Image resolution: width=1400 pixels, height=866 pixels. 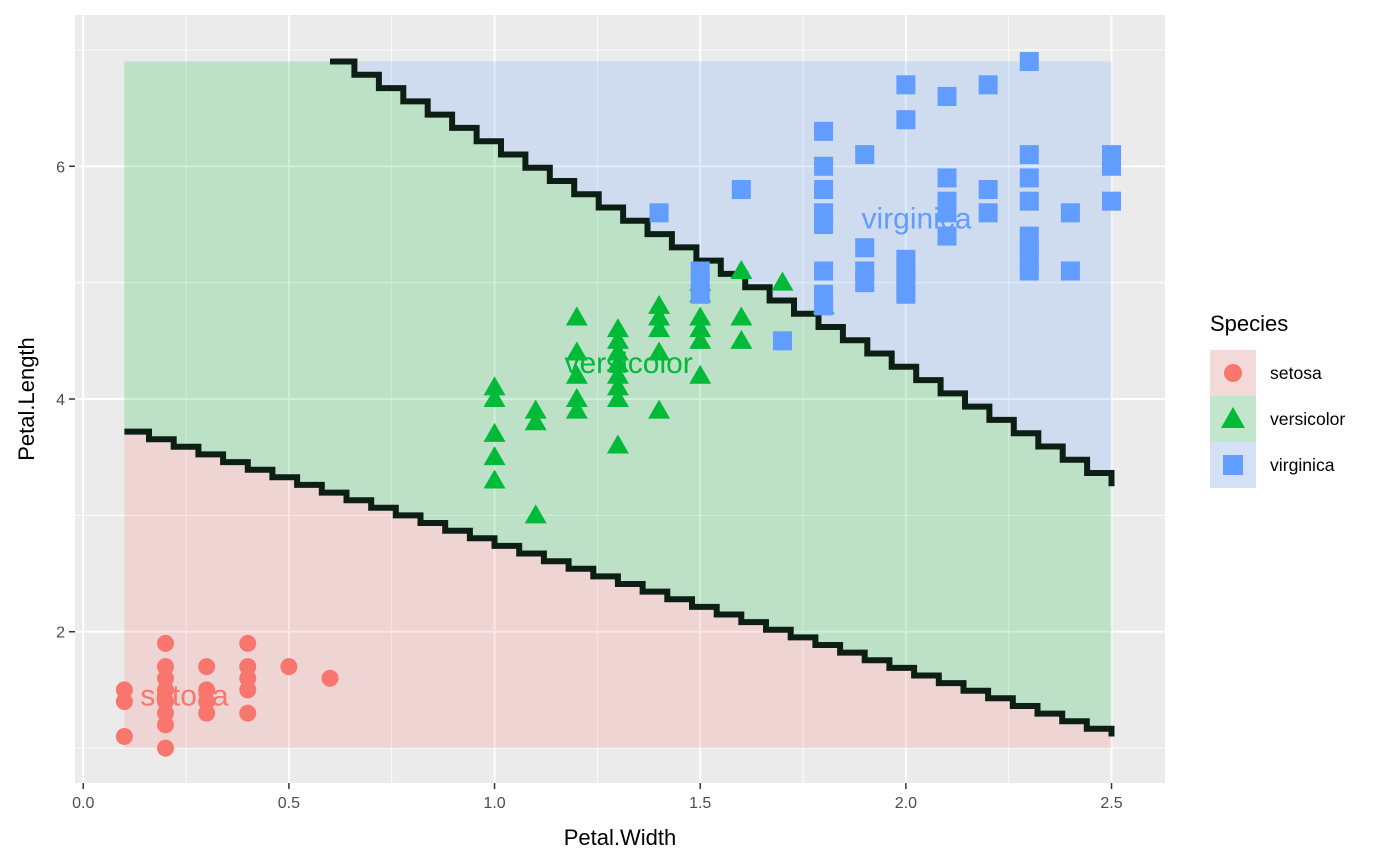 What do you see at coordinates (1307, 419) in the screenshot?
I see `legend-label-versicolor: versicolor` at bounding box center [1307, 419].